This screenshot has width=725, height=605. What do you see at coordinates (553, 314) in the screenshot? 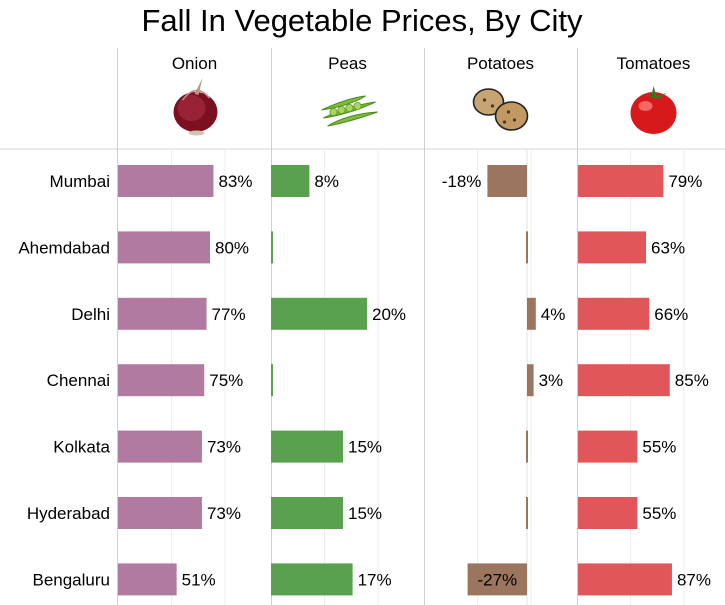
I see `data-label-potatoes-delhi: 4%` at bounding box center [553, 314].